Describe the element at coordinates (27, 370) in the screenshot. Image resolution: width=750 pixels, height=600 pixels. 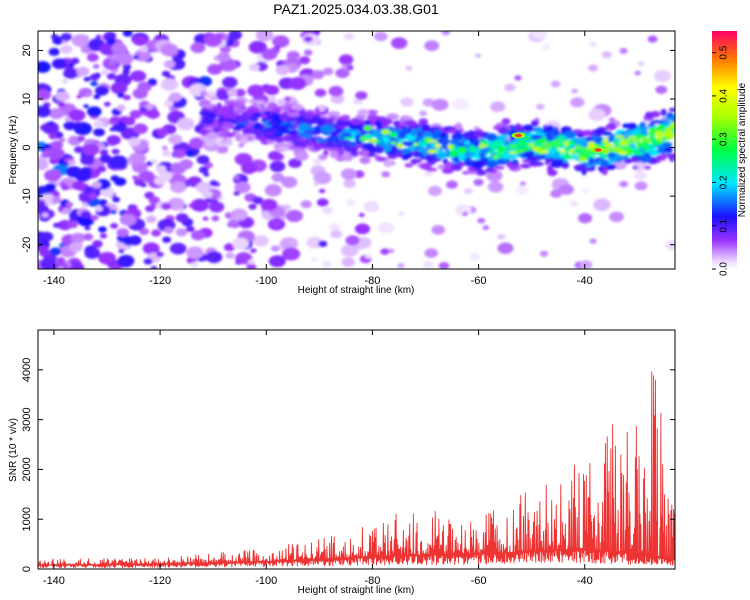
I see `y-tick-label: 4000` at that location.